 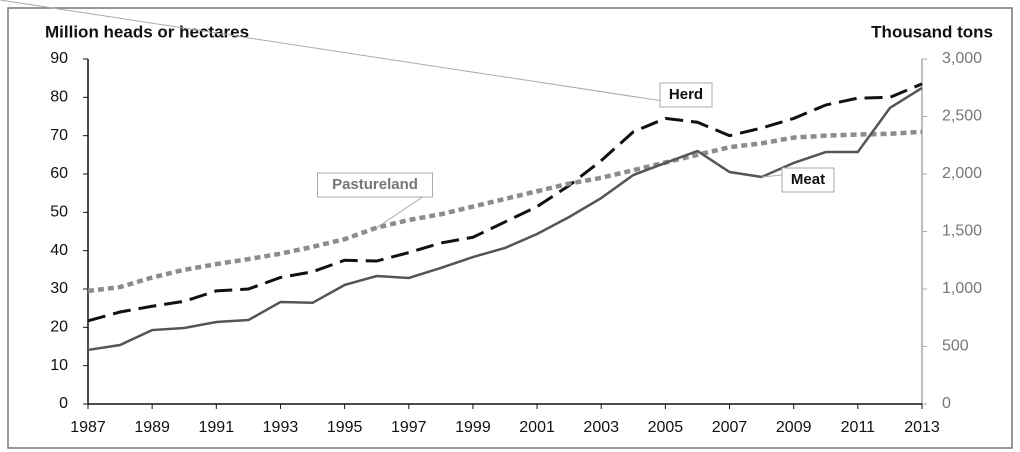 I want to click on y-tick-label: 0, so click(x=63, y=403).